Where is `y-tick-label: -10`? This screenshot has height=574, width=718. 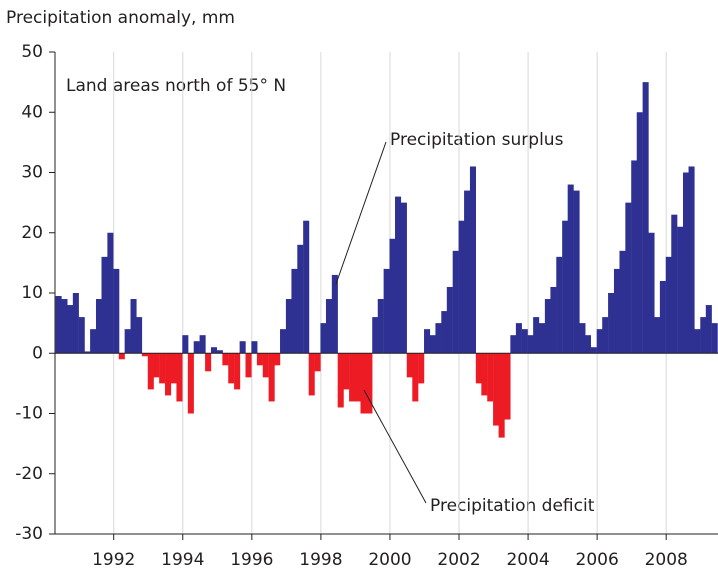
y-tick-label: -10 is located at coordinates (29, 414).